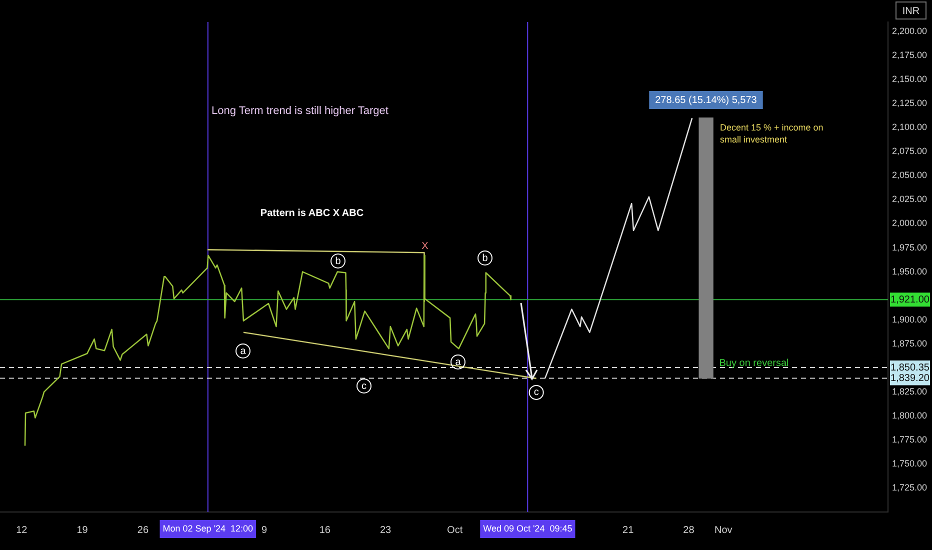 The height and width of the screenshot is (550, 932). Describe the element at coordinates (527, 528) in the screenshot. I see `ref-line-label: Wed 09 Oct '24 09:45` at that location.